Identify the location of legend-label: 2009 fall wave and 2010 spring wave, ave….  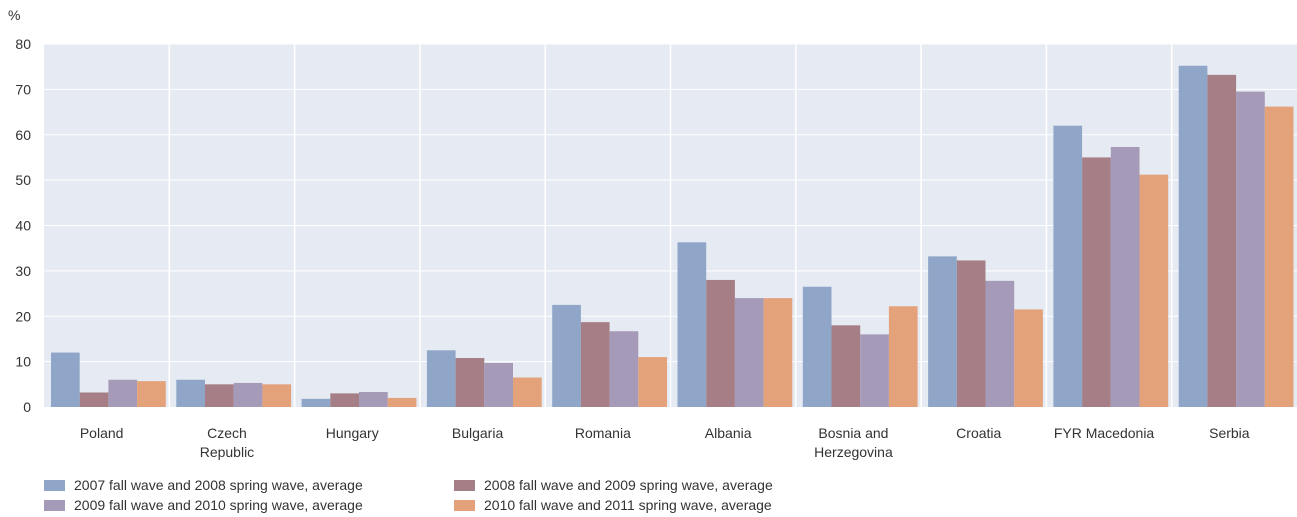
(218, 505).